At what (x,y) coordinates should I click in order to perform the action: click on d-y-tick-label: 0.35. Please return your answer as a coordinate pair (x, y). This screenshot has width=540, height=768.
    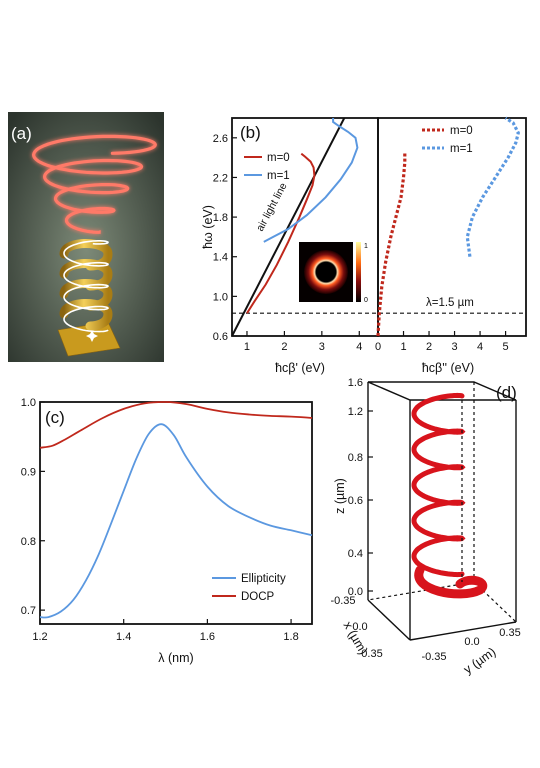
    Looking at the image, I should click on (509, 633).